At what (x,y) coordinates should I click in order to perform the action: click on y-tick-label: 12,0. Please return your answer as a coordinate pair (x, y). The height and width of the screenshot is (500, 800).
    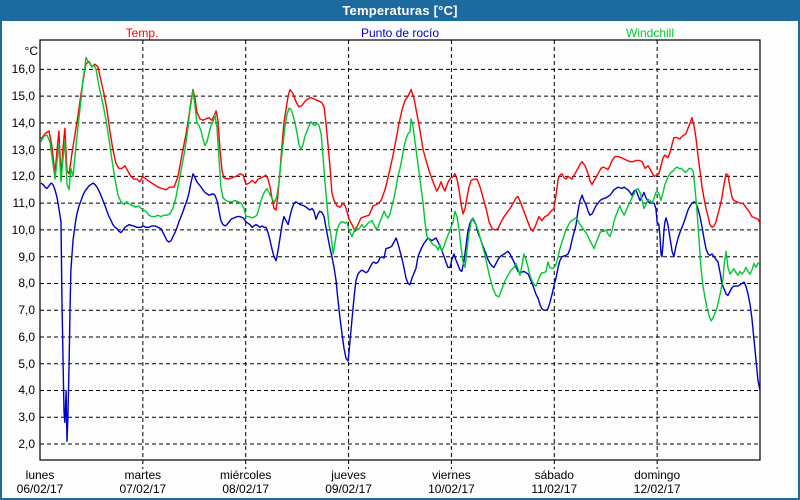
    Looking at the image, I should click on (23, 176).